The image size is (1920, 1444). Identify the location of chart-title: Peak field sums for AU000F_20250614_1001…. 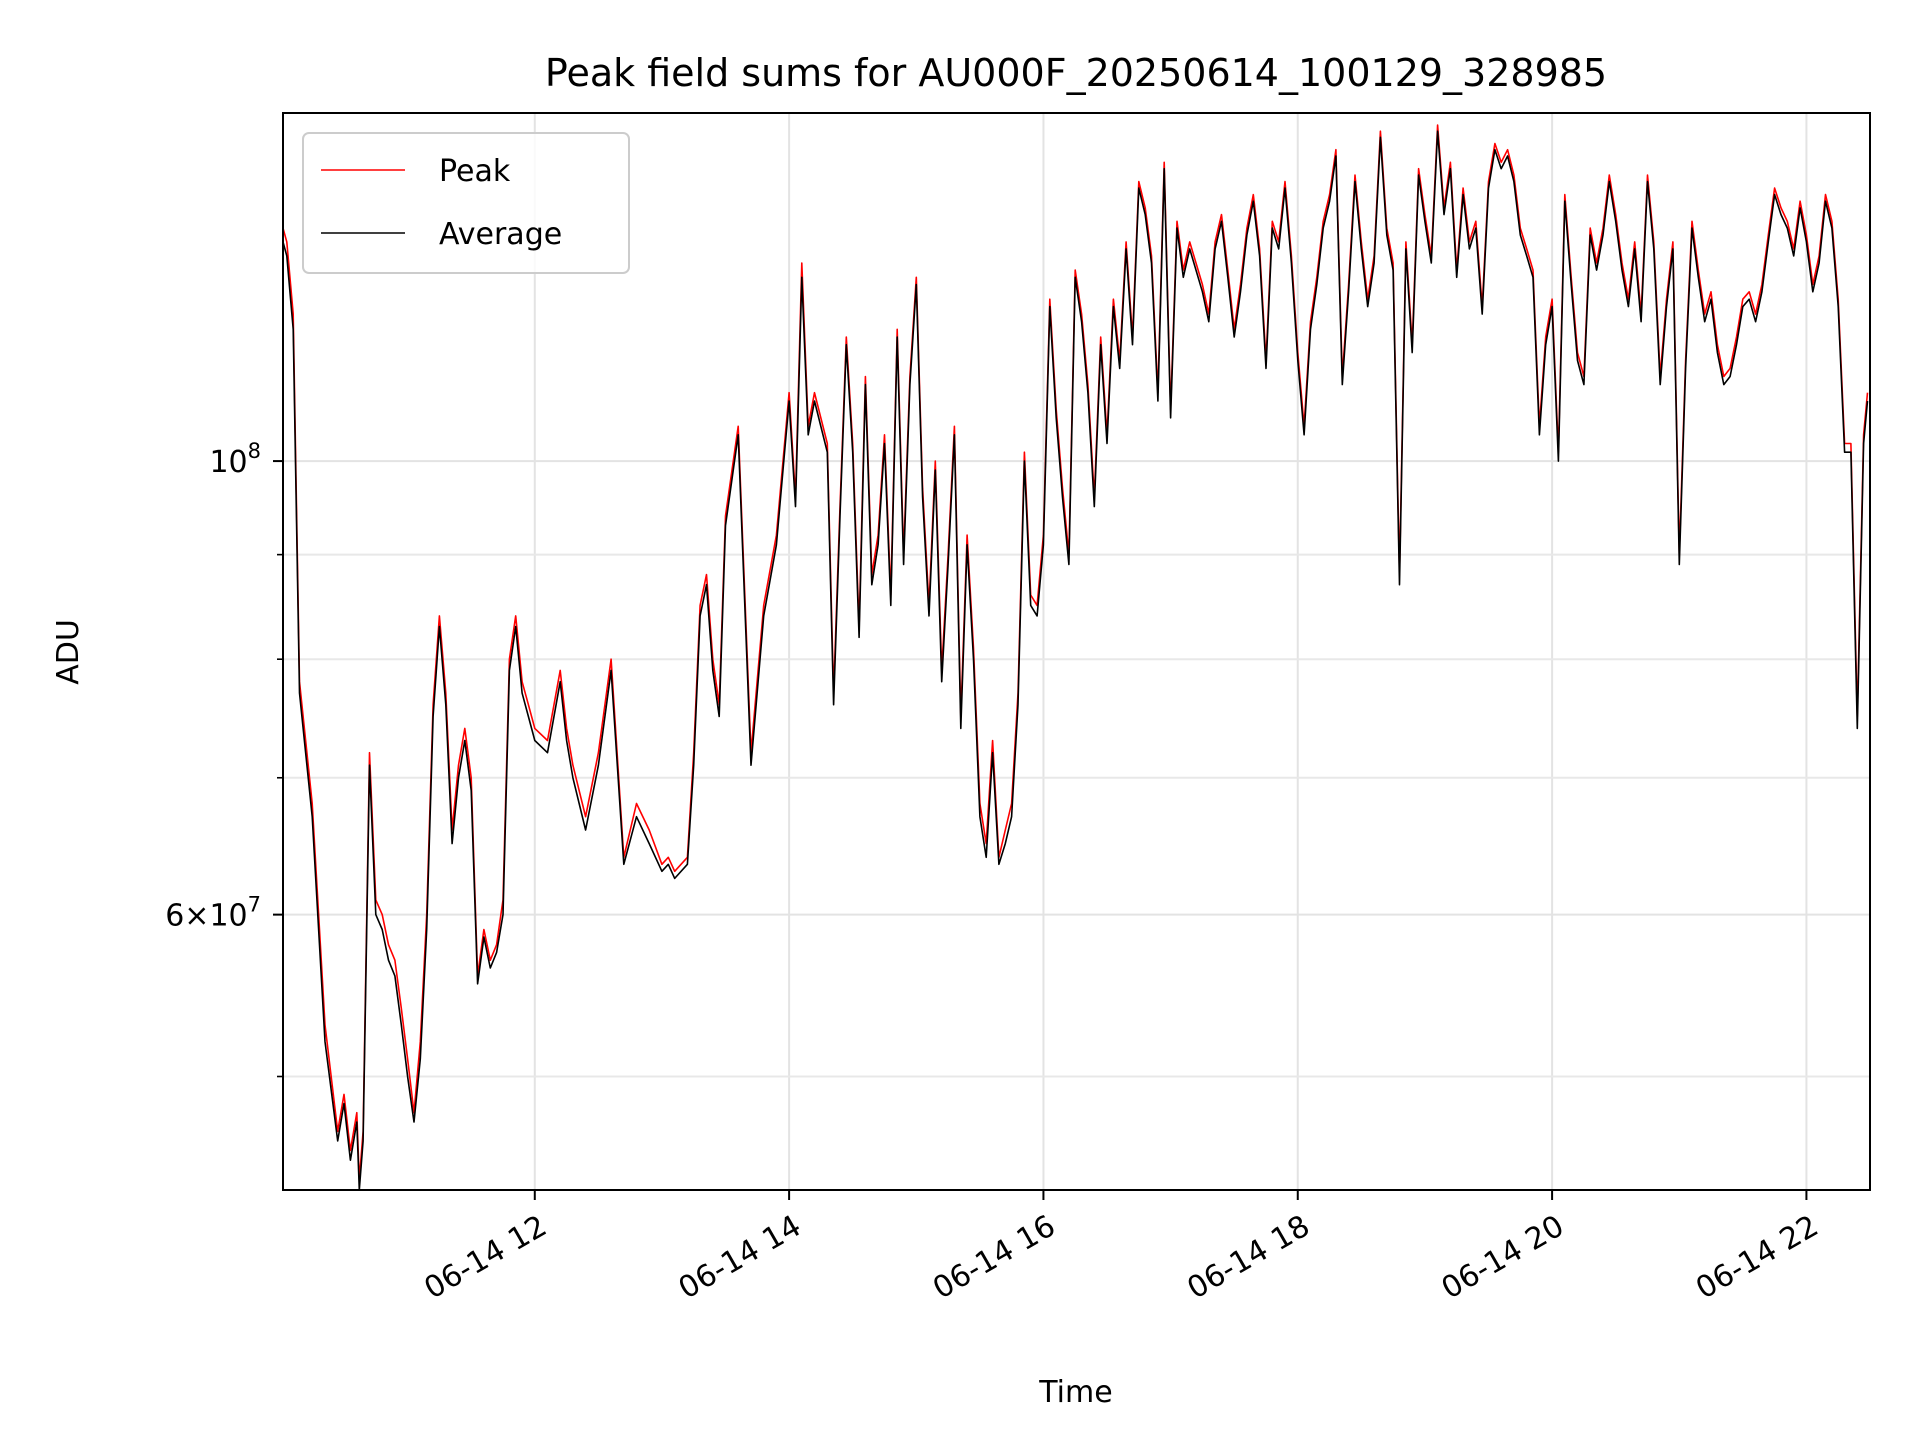
(1076, 73).